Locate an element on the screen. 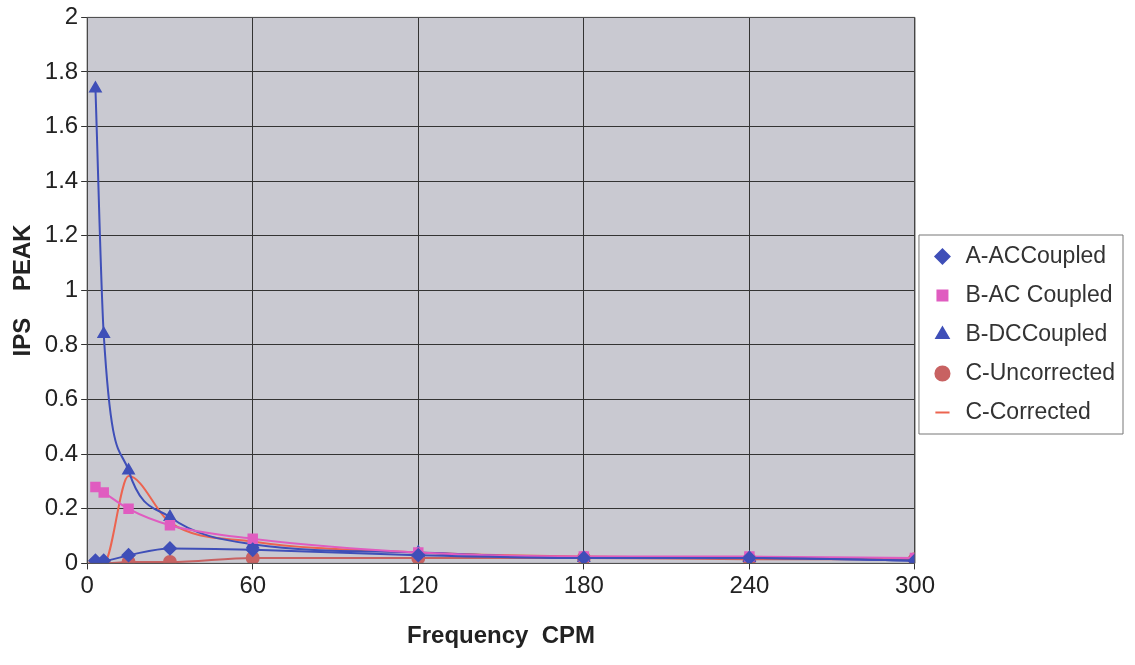  y-tick-label: 1.4 is located at coordinates (61, 179).